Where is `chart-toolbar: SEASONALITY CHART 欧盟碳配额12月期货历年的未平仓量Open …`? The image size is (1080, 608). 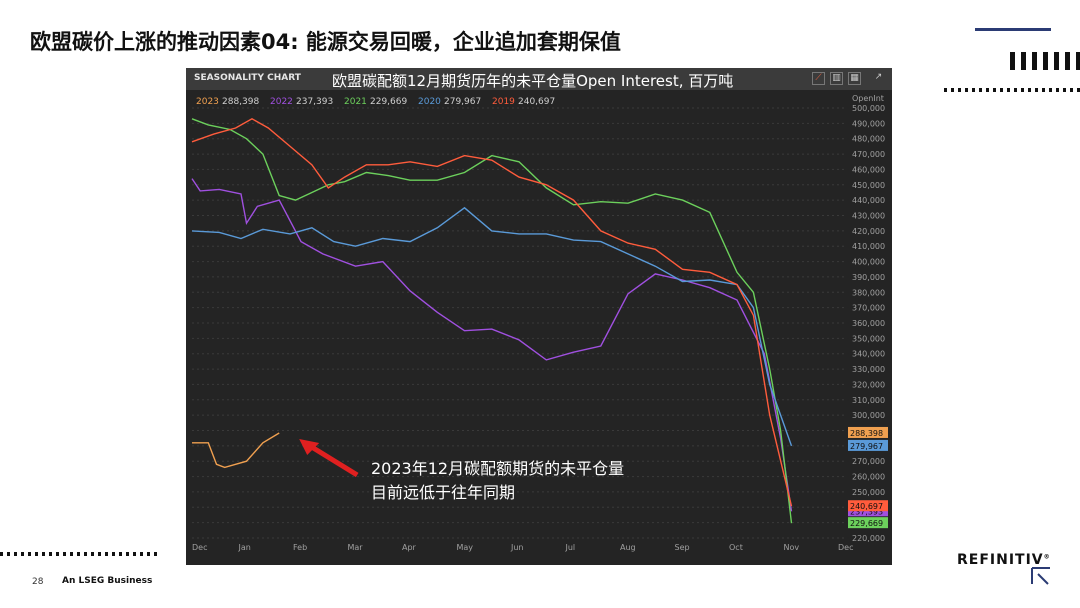
chart-toolbar: SEASONALITY CHART 欧盟碳配额12月期货历年的未平仓量Open … is located at coordinates (539, 79).